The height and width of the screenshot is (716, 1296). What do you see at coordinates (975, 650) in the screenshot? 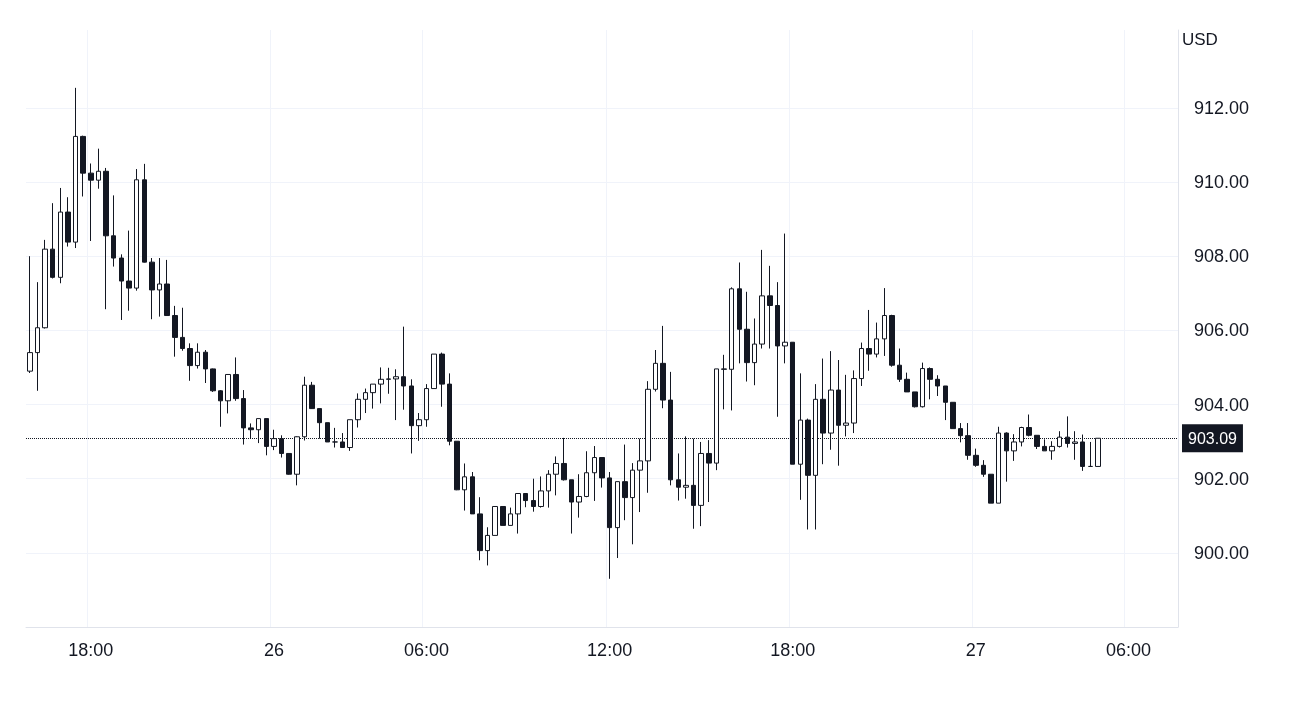
I see `x-tick-label: 27` at bounding box center [975, 650].